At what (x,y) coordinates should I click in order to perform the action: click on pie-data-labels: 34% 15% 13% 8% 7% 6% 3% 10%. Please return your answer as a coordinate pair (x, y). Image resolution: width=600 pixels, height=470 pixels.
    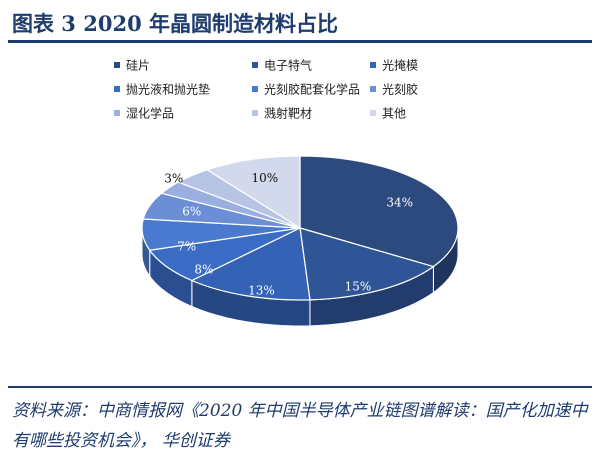
    Looking at the image, I should click on (288, 234).